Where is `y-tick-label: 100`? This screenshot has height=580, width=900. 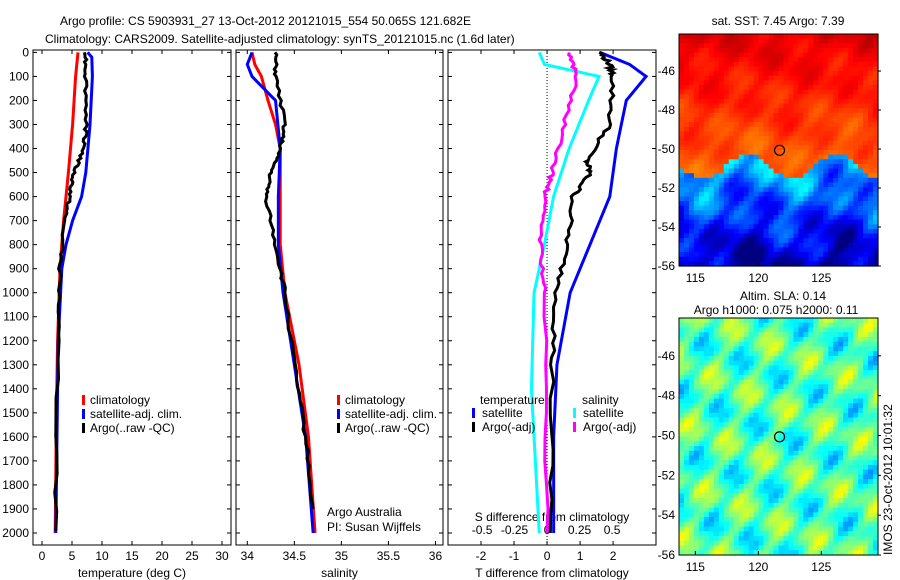
y-tick-label: 100 is located at coordinates (19, 76).